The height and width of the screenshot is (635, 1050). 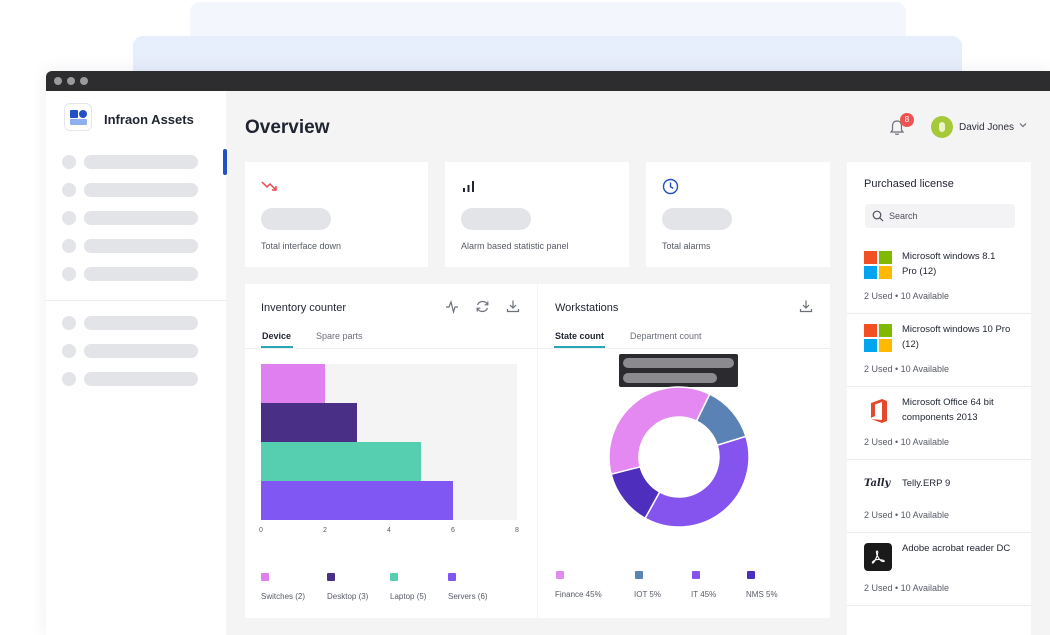 I want to click on legend-label: NMS 5%, so click(x=762, y=594).